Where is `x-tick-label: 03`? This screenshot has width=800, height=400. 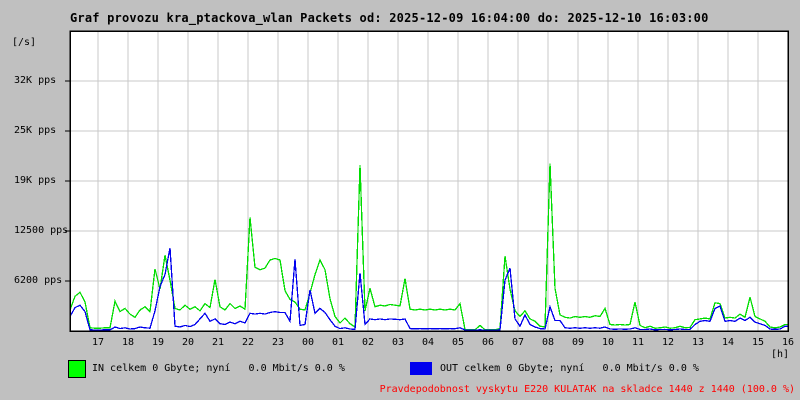 x-tick-label: 03 is located at coordinates (398, 342).